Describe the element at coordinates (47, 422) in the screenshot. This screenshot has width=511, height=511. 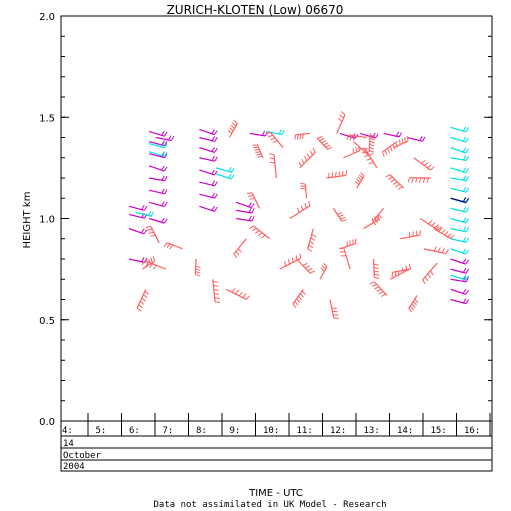
I see `y-tick-label: 0.0` at that location.